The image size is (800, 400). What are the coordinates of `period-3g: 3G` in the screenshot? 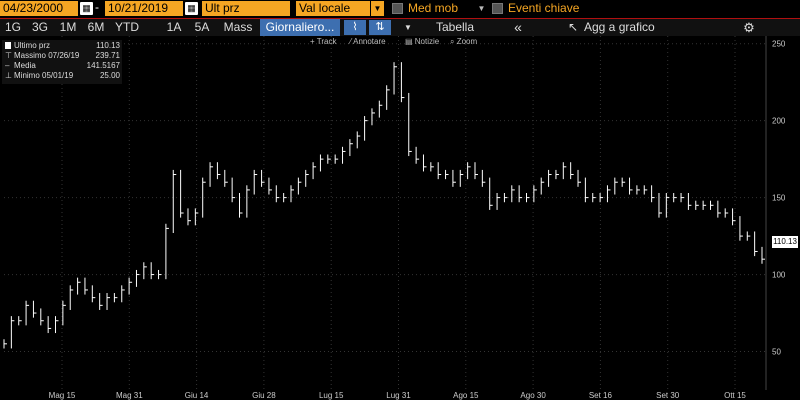 It's located at (39, 27).